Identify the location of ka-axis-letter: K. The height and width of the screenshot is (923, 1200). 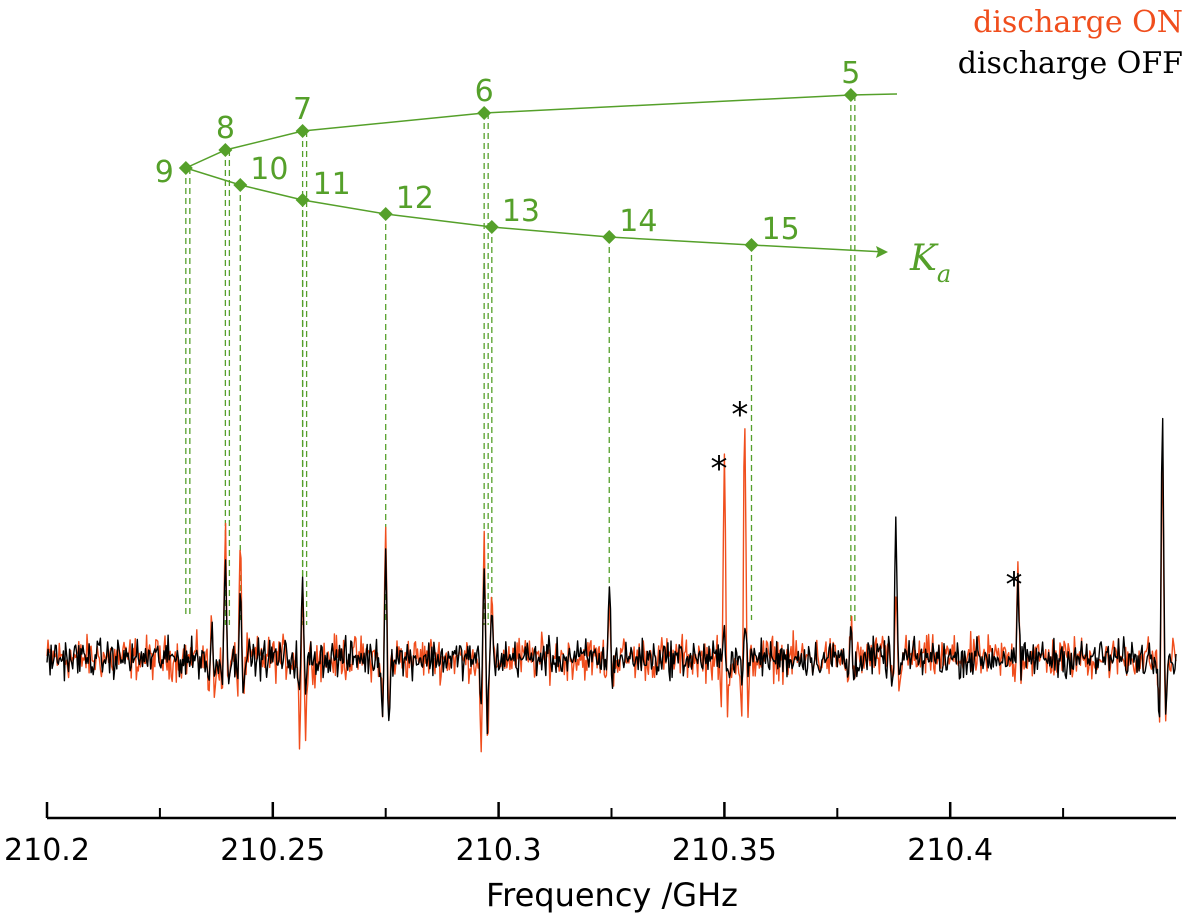
(924, 258).